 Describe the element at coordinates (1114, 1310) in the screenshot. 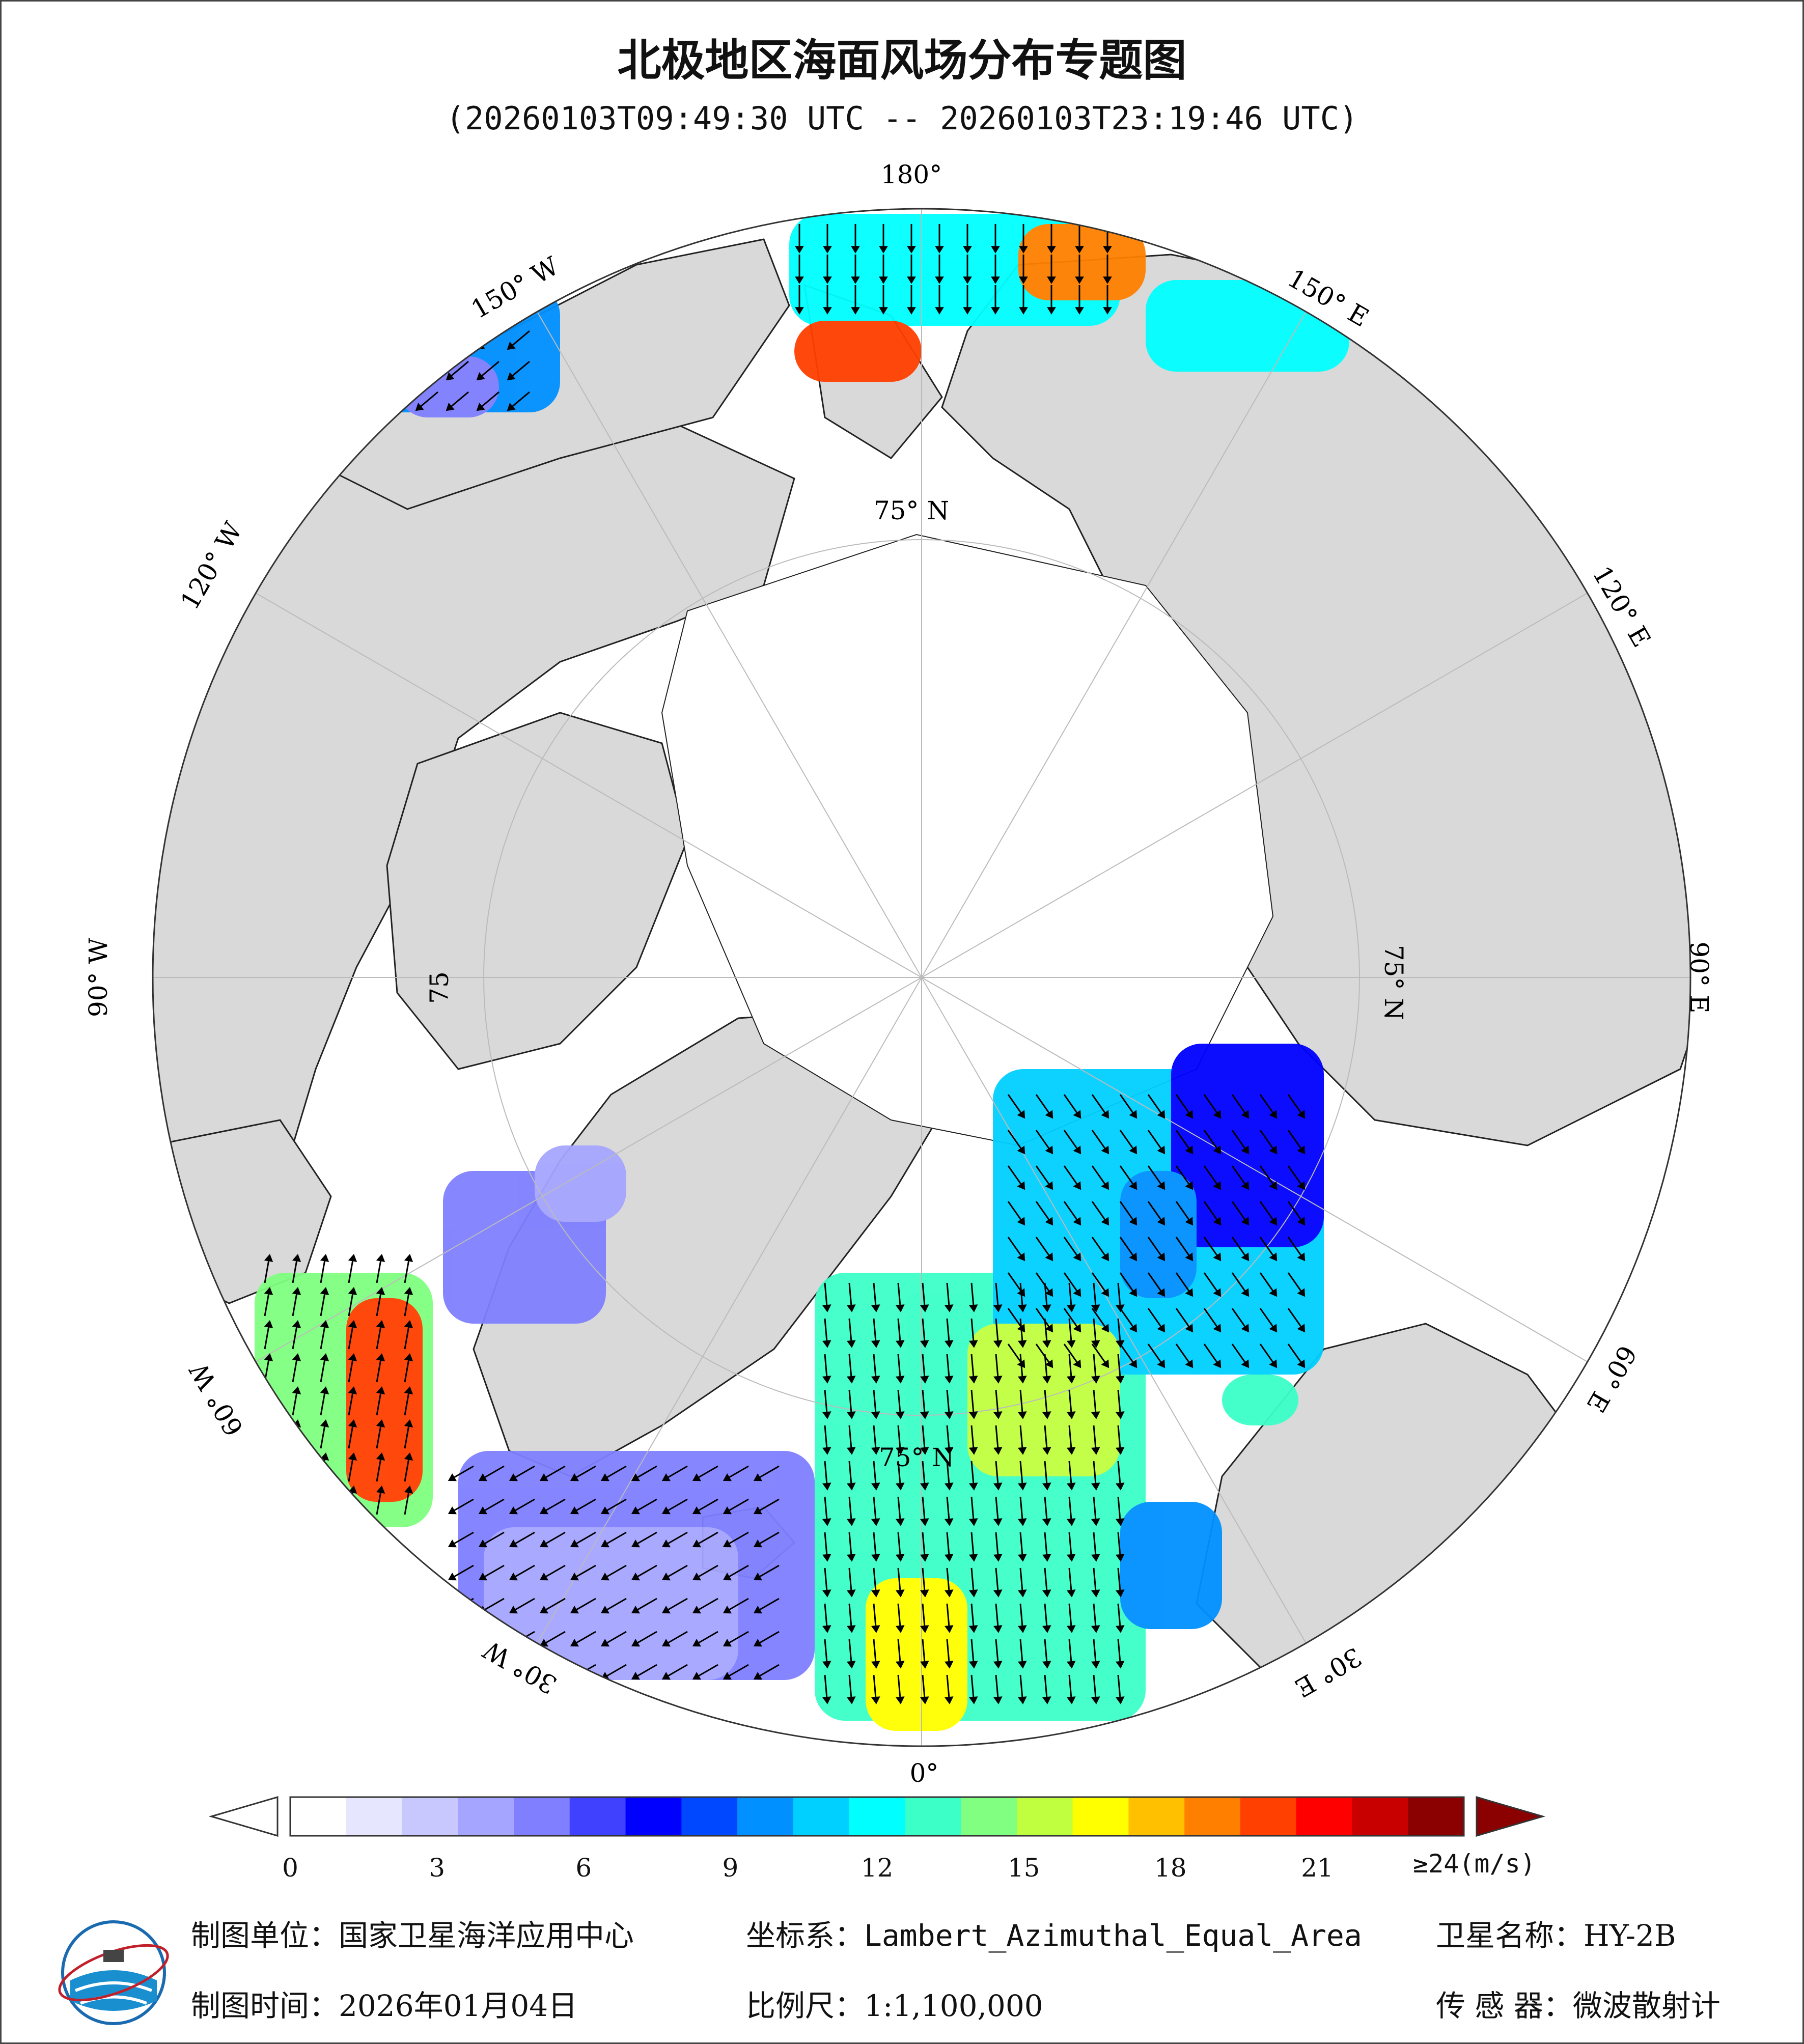

I see `meridian-line` at that location.